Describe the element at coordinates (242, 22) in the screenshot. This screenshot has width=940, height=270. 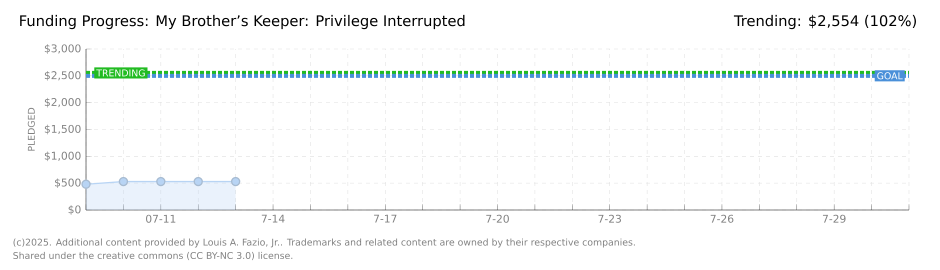
I see `chart-title: Funding Progress: My Brother’s Keeper: Privilege Interrupted` at that location.